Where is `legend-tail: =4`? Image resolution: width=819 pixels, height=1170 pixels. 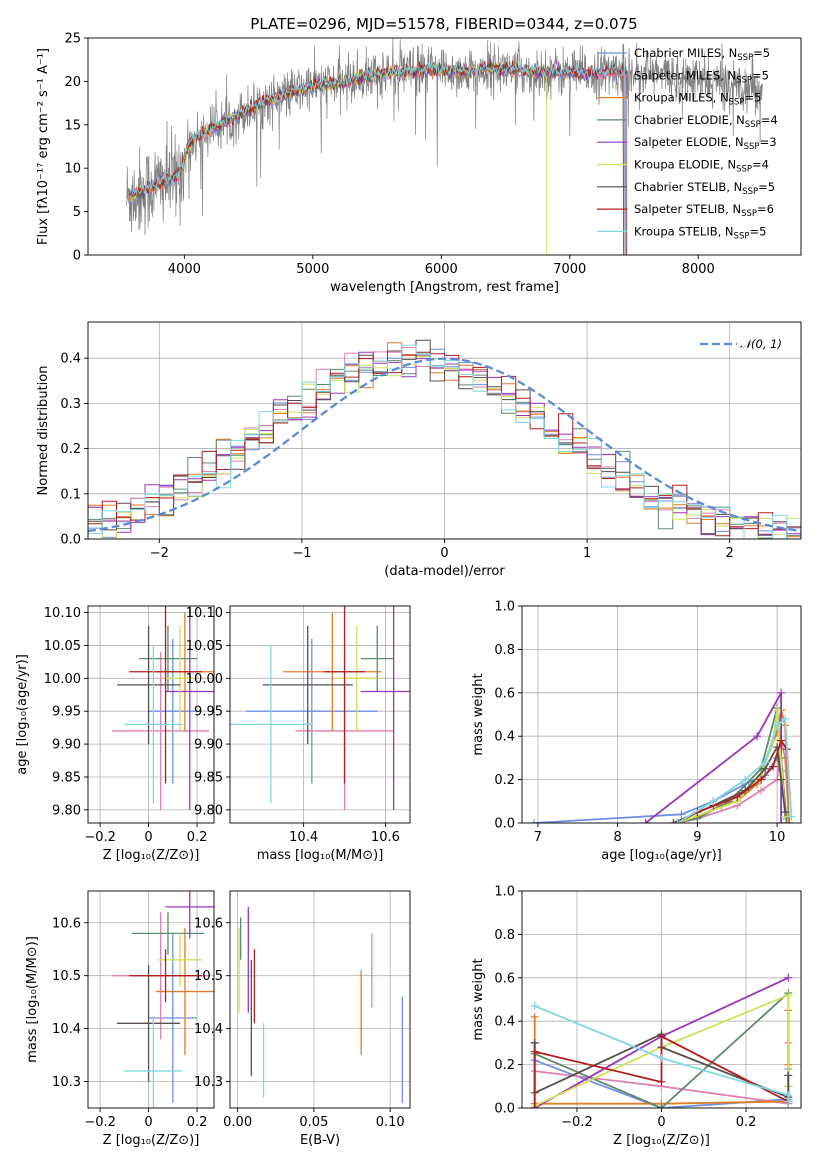 legend-tail: =4 is located at coordinates (760, 165).